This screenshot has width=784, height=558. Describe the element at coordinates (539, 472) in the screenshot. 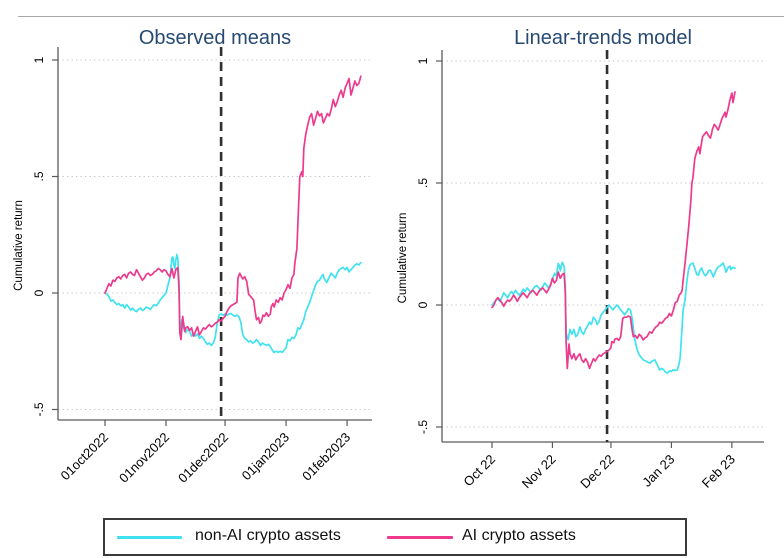

I see `x-tick-label: Nov 22` at that location.